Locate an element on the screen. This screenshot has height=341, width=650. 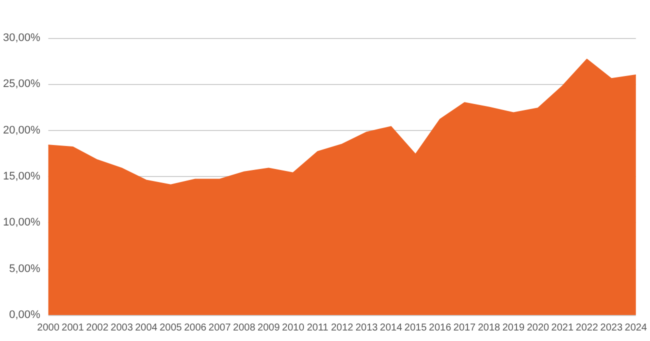
x-tick-label: 2011 is located at coordinates (317, 328).